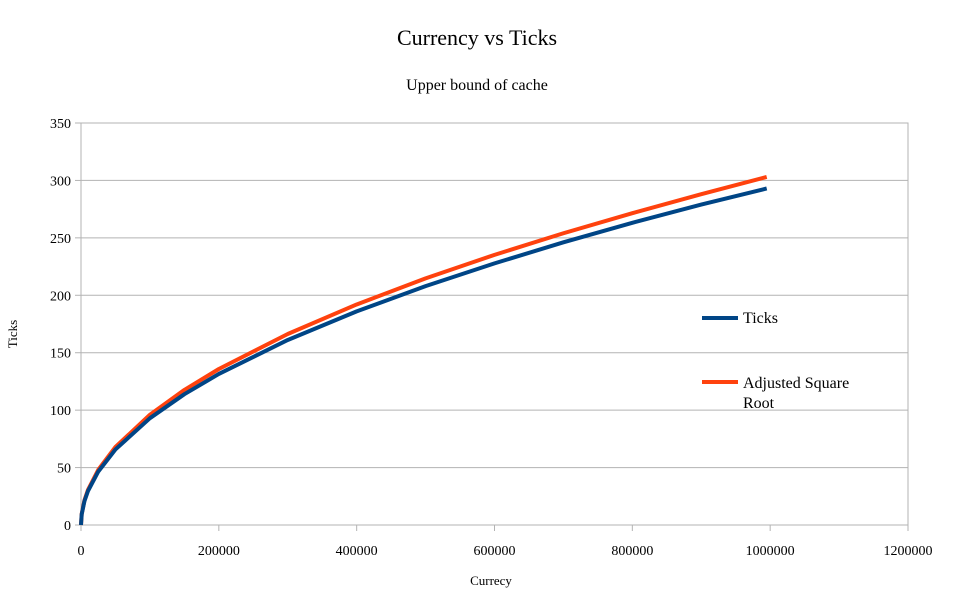 The width and height of the screenshot is (954, 594). I want to click on y-axis-label: Ticks, so click(12, 334).